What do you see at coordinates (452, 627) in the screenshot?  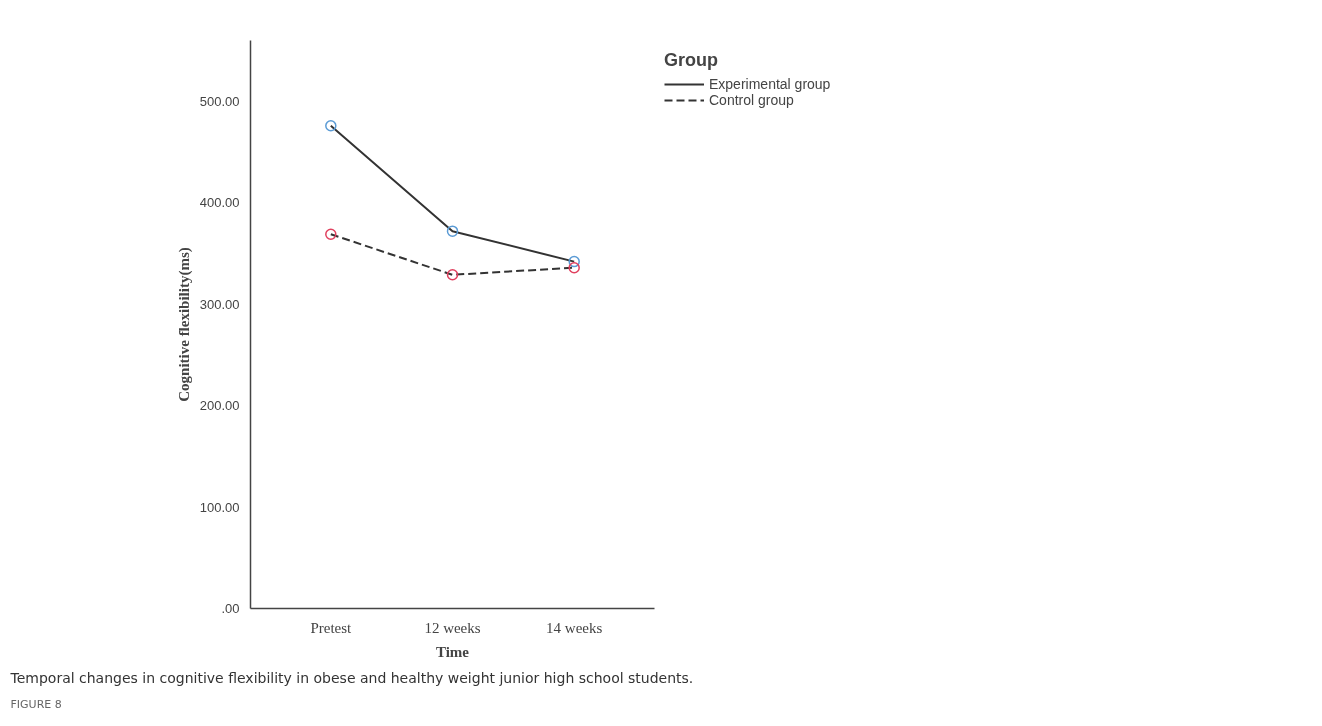 I see `x-tick-label: 12 weeks` at bounding box center [452, 627].